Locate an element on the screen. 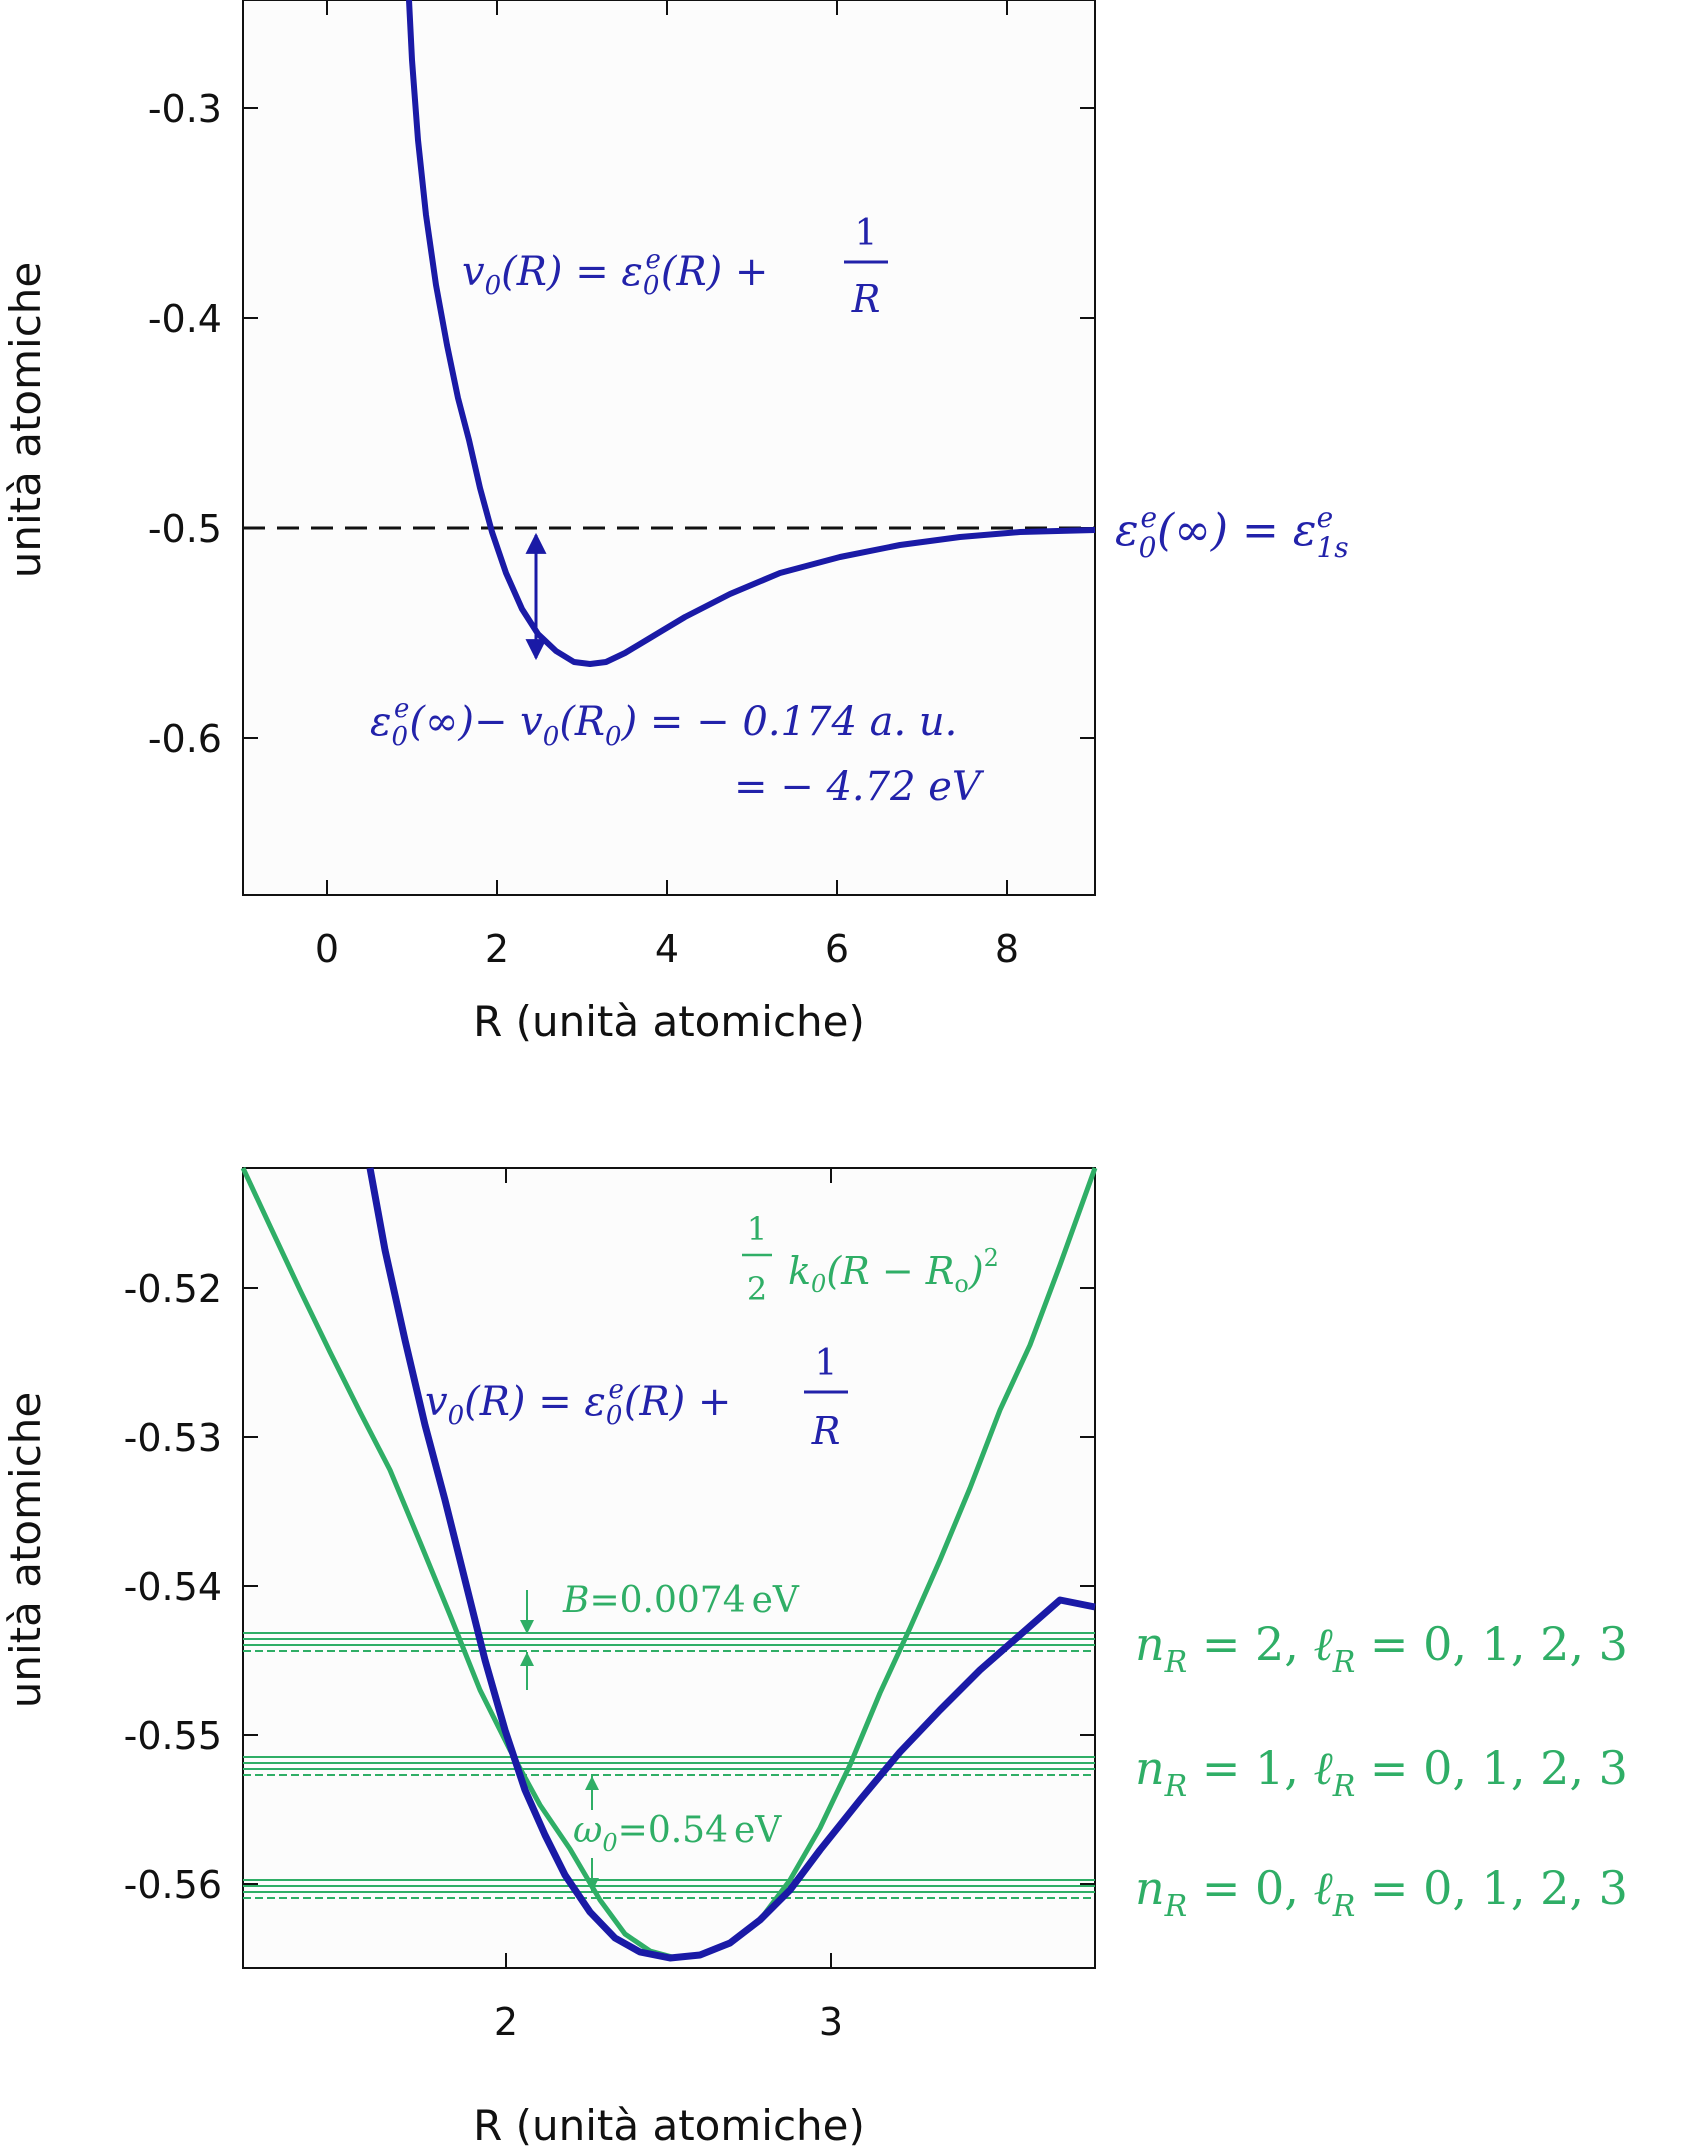  top-y-tick-label: -0.3 is located at coordinates (185, 109).